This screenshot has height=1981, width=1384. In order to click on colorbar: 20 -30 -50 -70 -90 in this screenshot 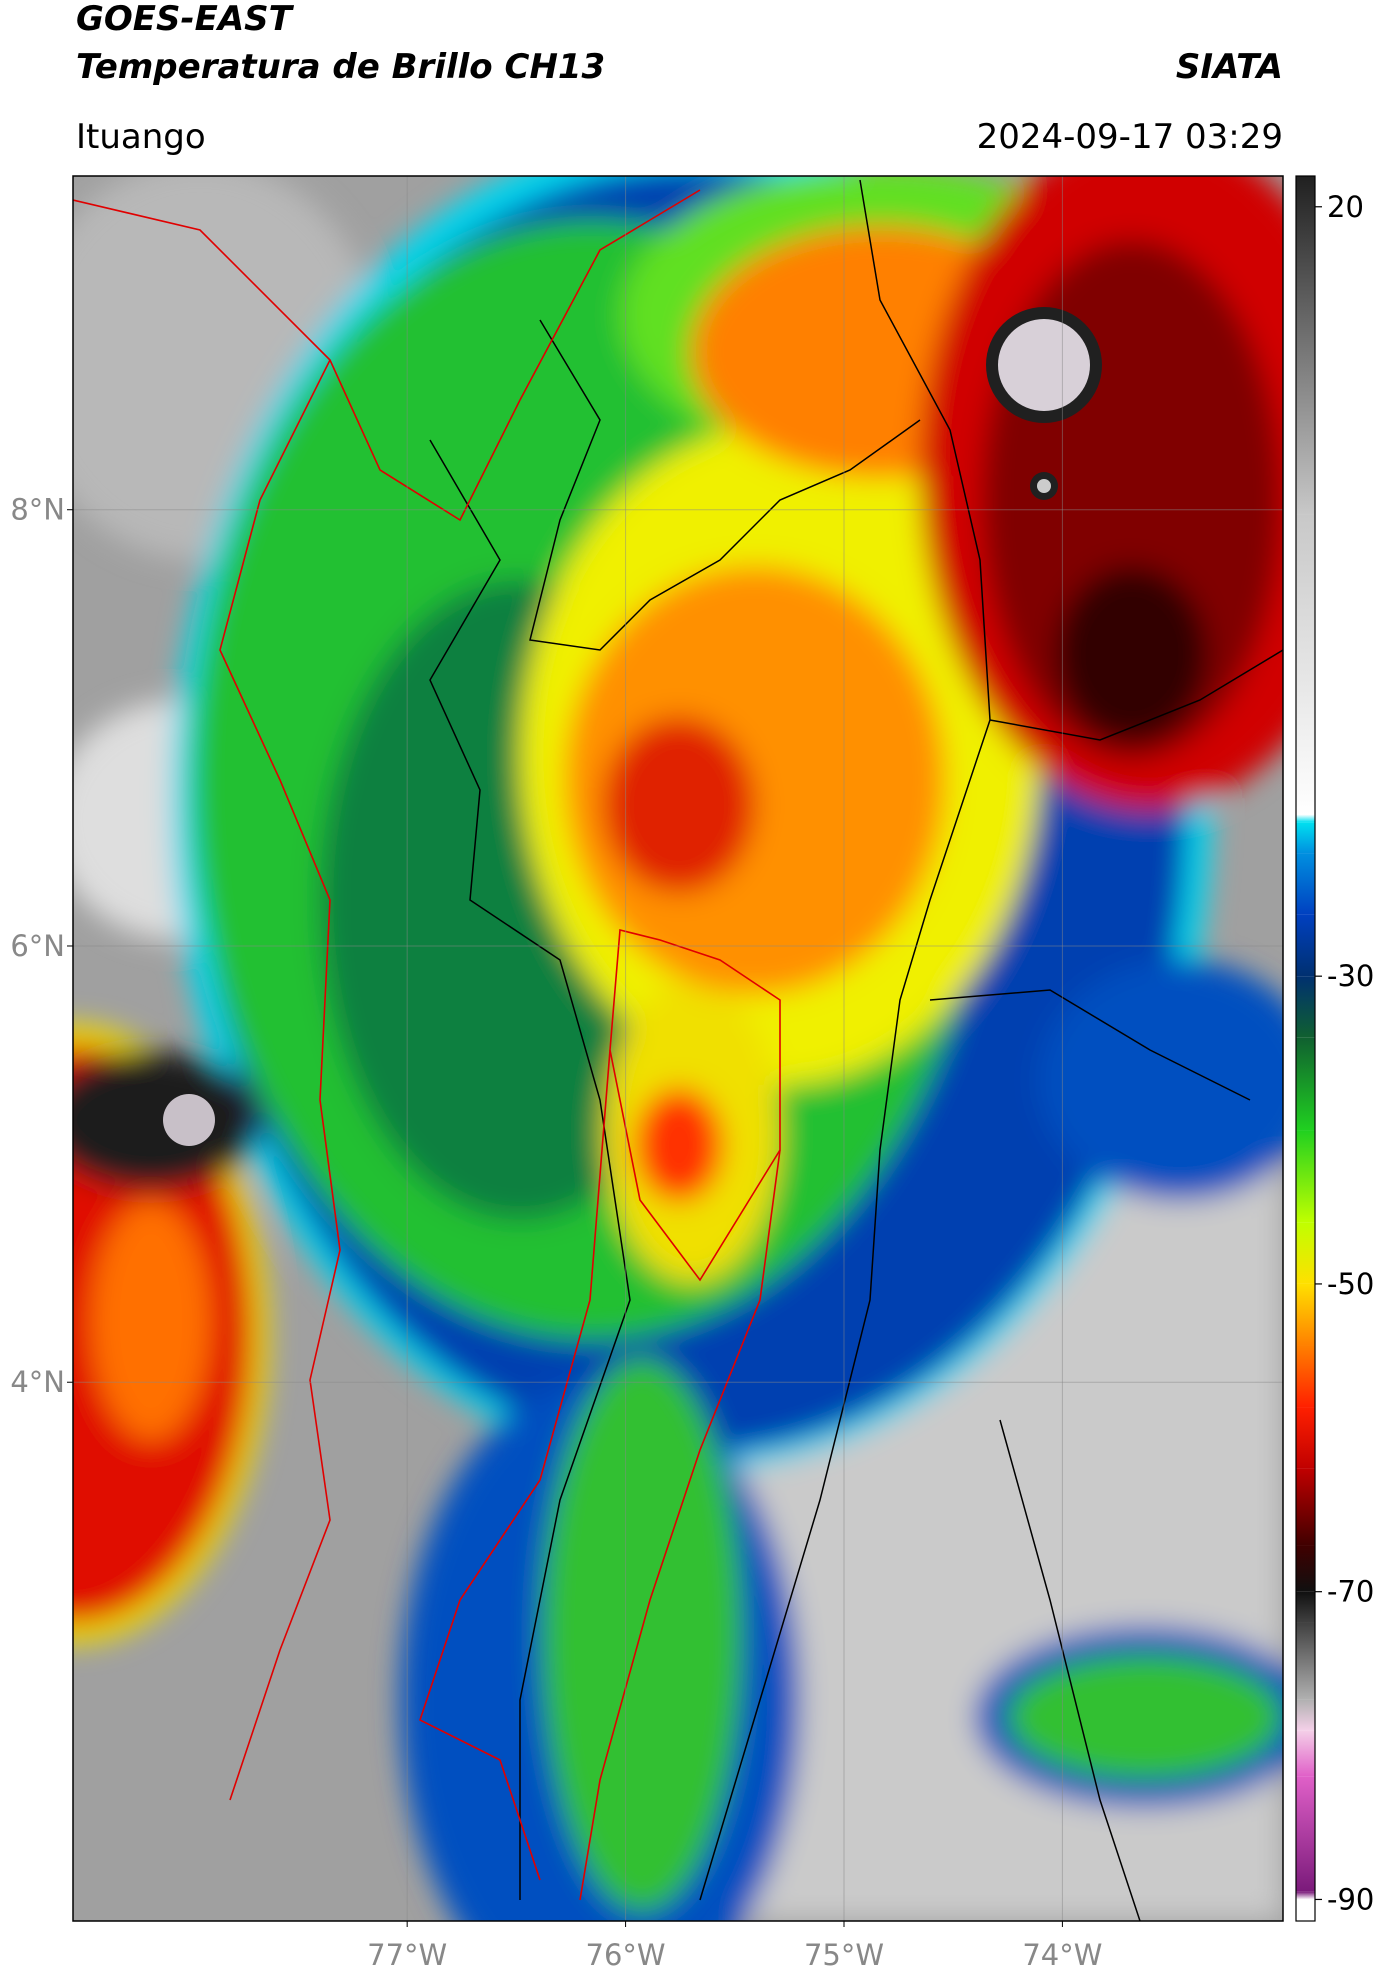, I will do `click(1334, 1048)`.